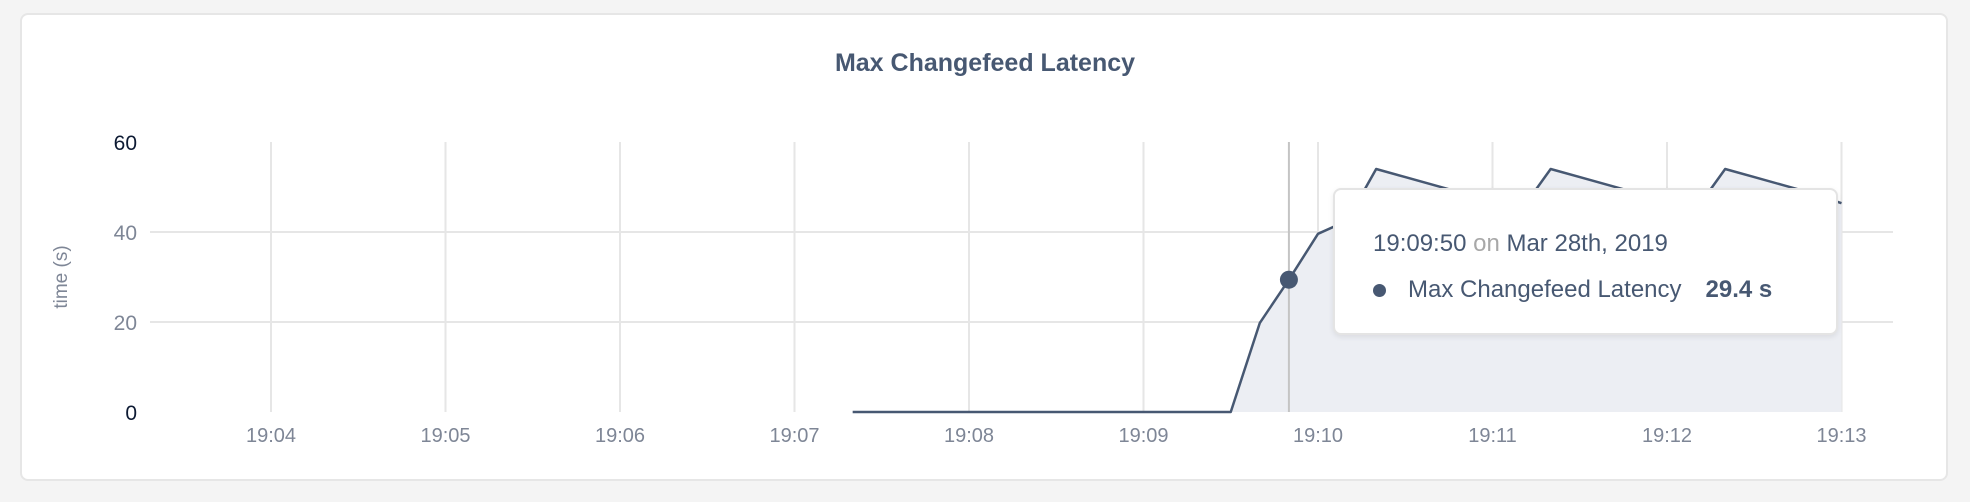  I want to click on tooltip-date: Mar 28th, 2019, so click(1587, 243).